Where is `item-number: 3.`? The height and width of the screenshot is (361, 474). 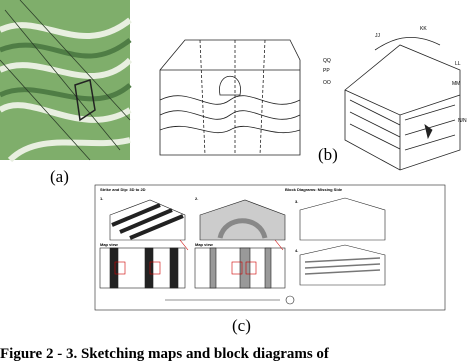 item-number: 3. is located at coordinates (296, 201).